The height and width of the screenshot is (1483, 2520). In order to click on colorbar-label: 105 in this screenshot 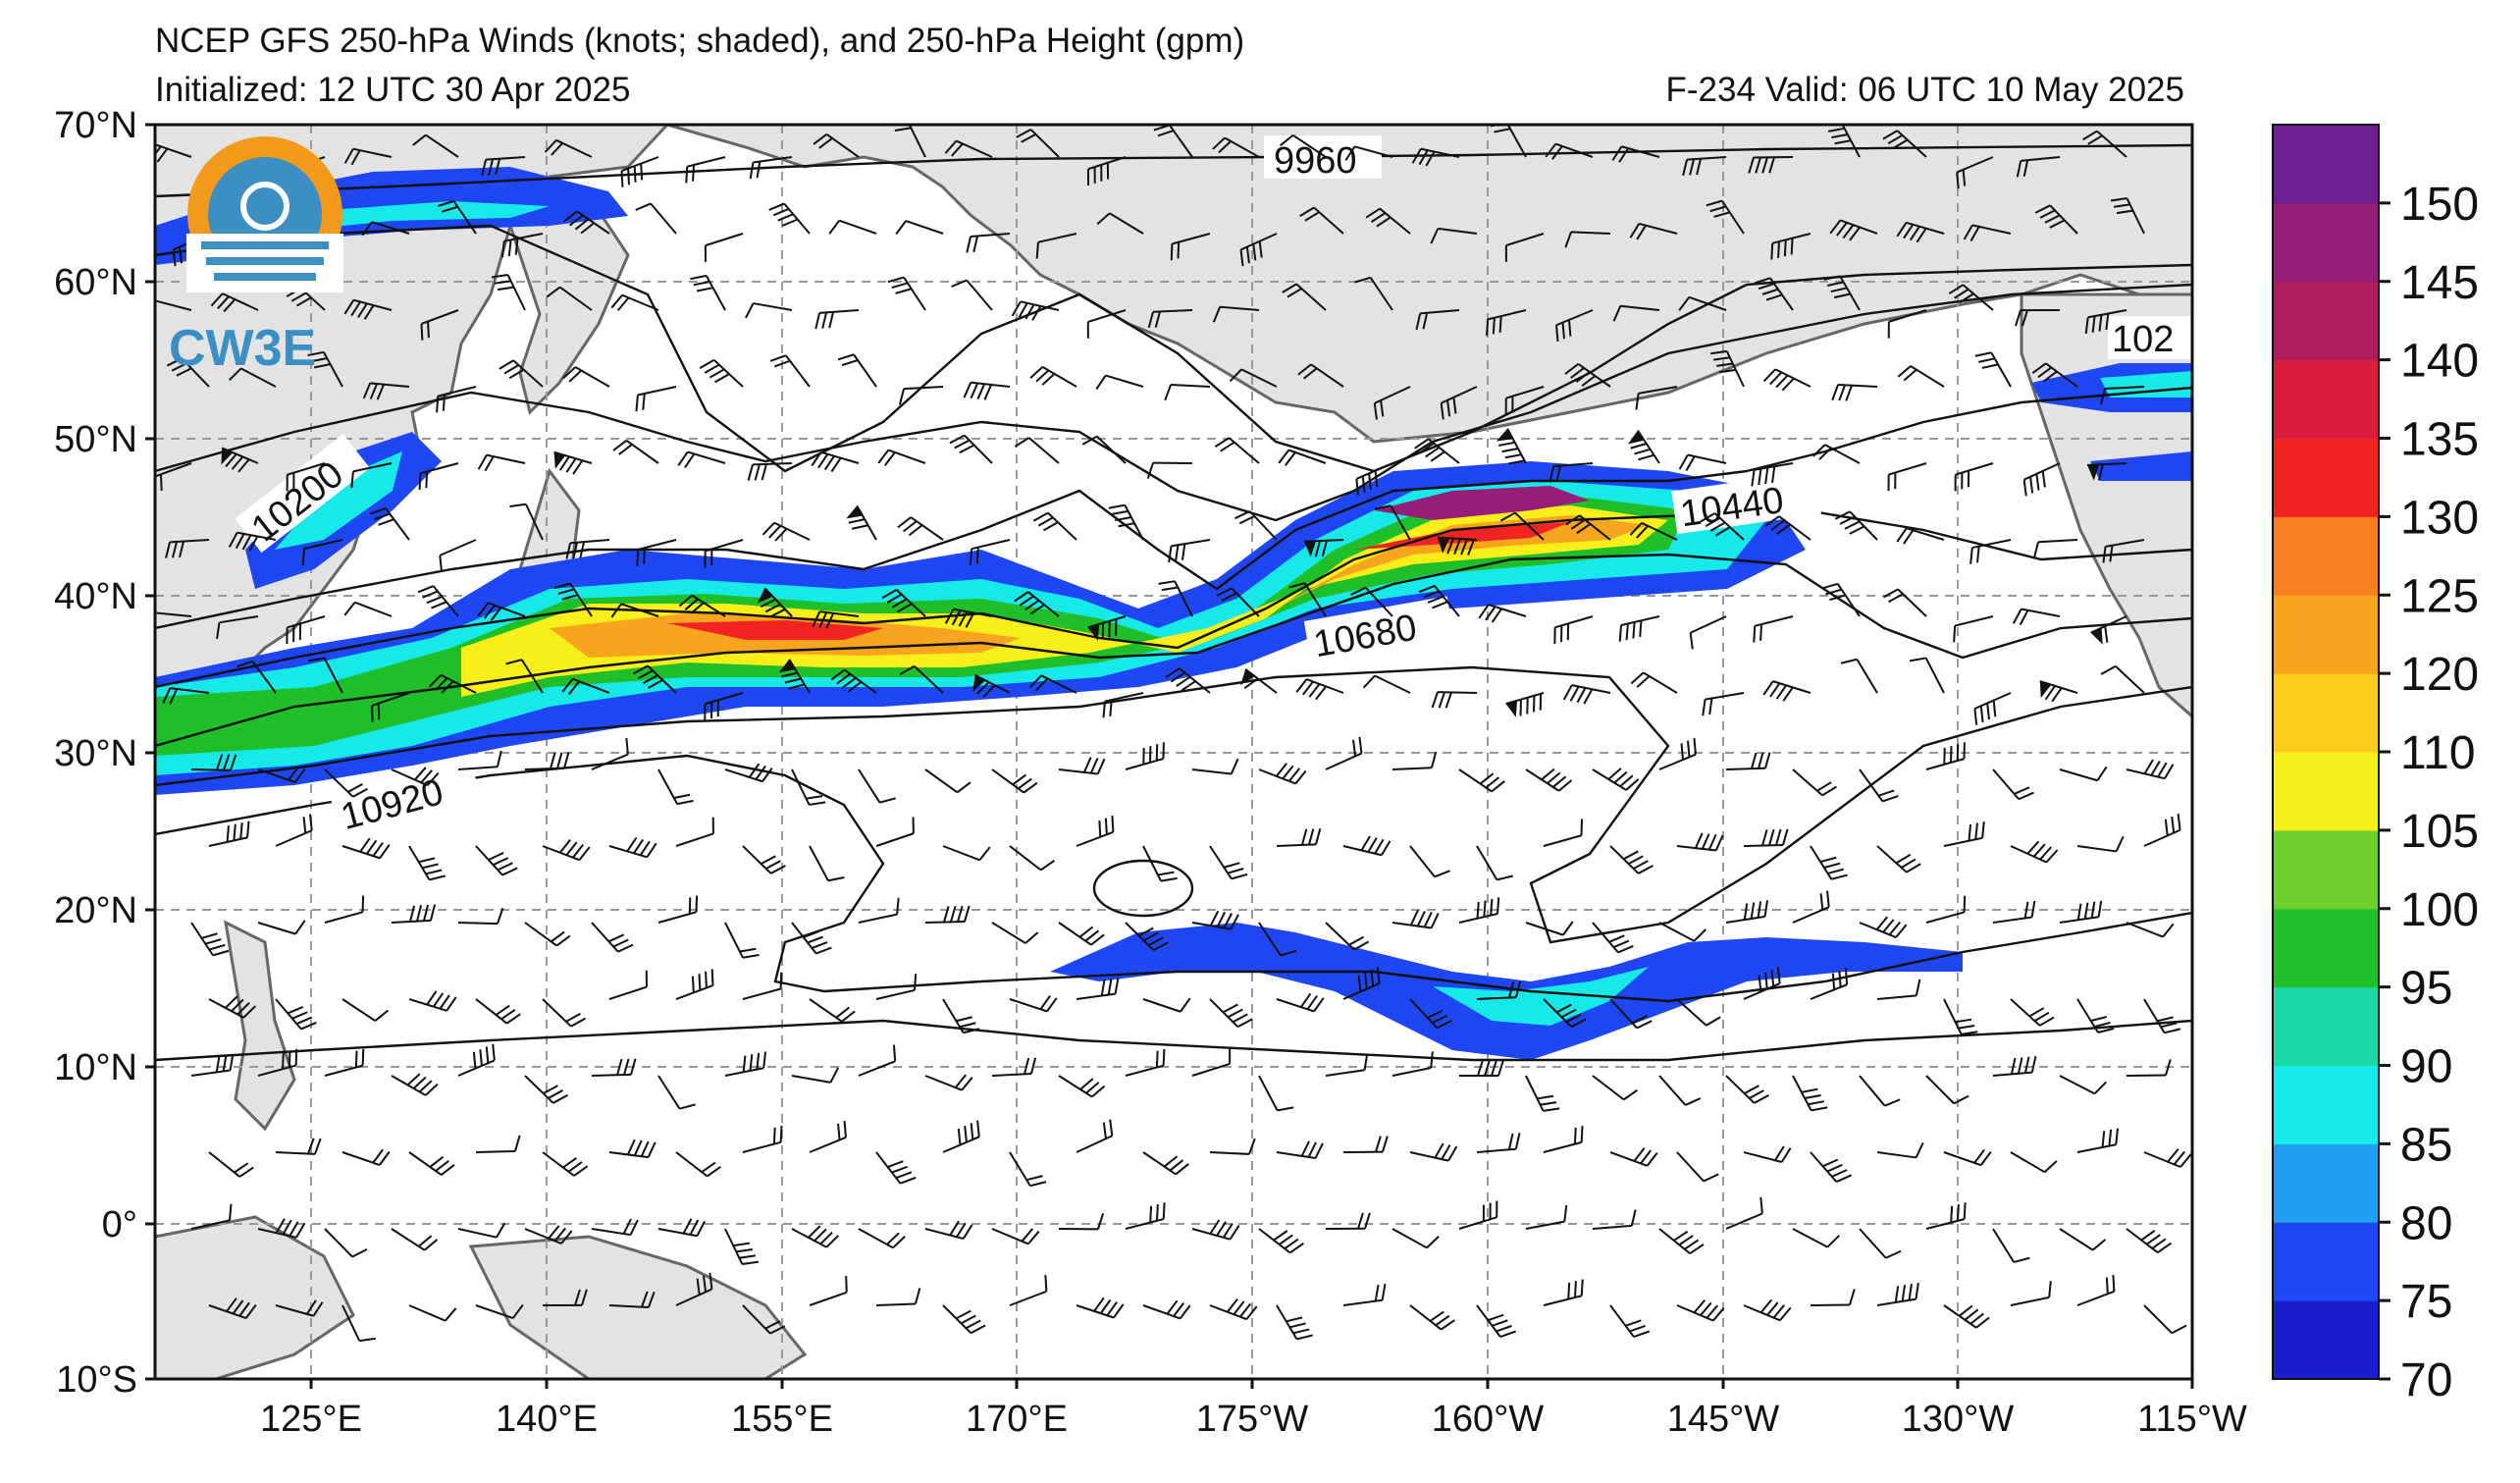, I will do `click(2439, 832)`.